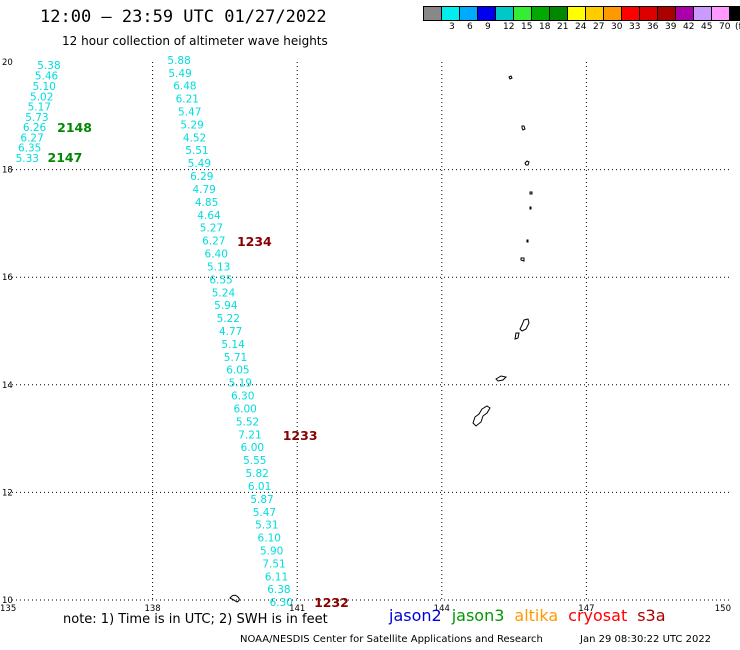  Describe the element at coordinates (598, 615) in the screenshot. I see `satellite-name: cryosat` at that location.